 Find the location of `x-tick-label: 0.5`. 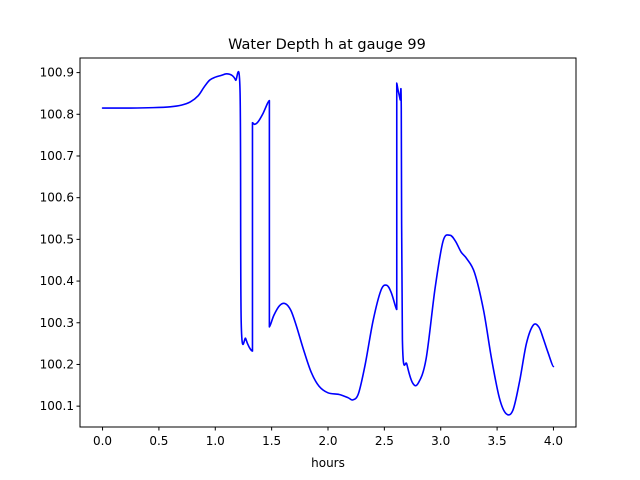

x-tick-label: 0.5 is located at coordinates (158, 441).